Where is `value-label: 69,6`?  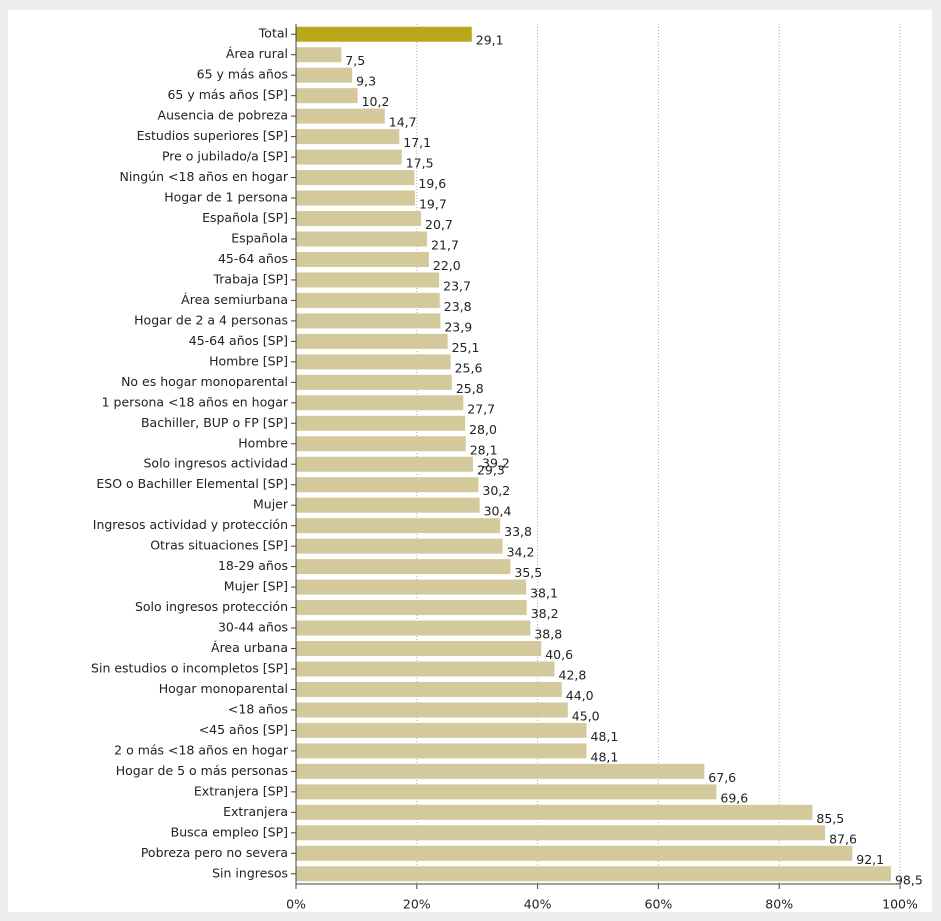 value-label: 69,6 is located at coordinates (734, 797).